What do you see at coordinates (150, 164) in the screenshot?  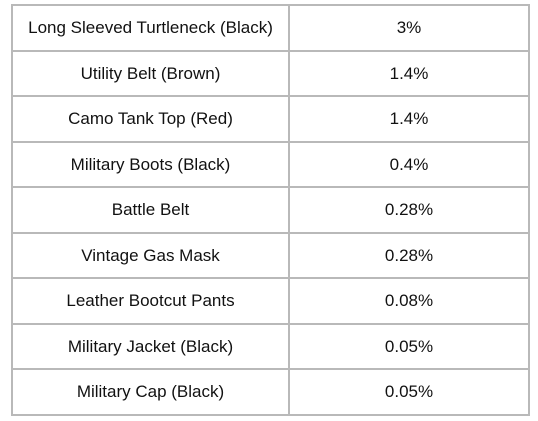 I see `item-name-cell: Military Boots (Black)` at bounding box center [150, 164].